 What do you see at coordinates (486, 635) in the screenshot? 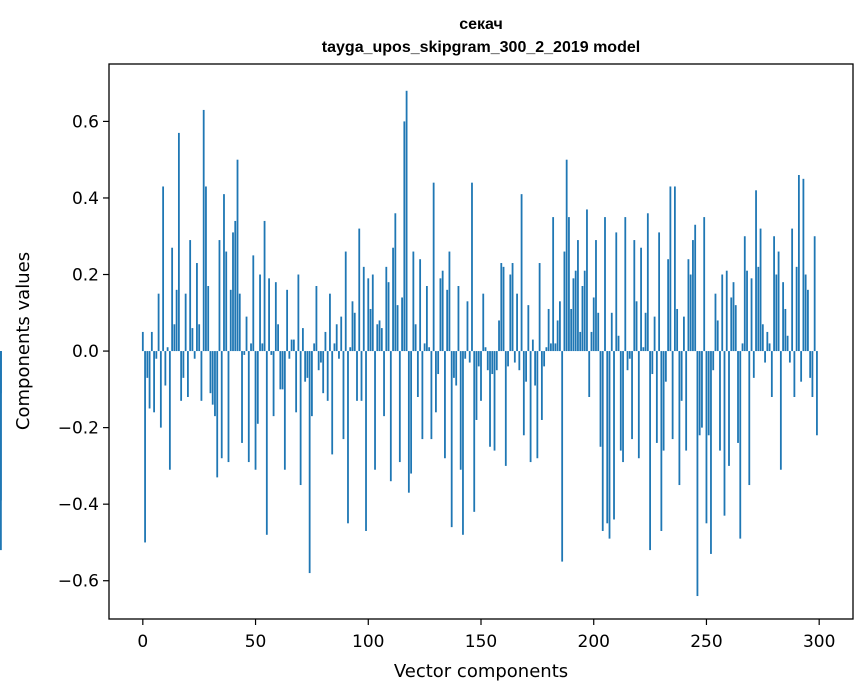
I see `x-ticks: 0 50 100 150 200 250 300` at bounding box center [486, 635].